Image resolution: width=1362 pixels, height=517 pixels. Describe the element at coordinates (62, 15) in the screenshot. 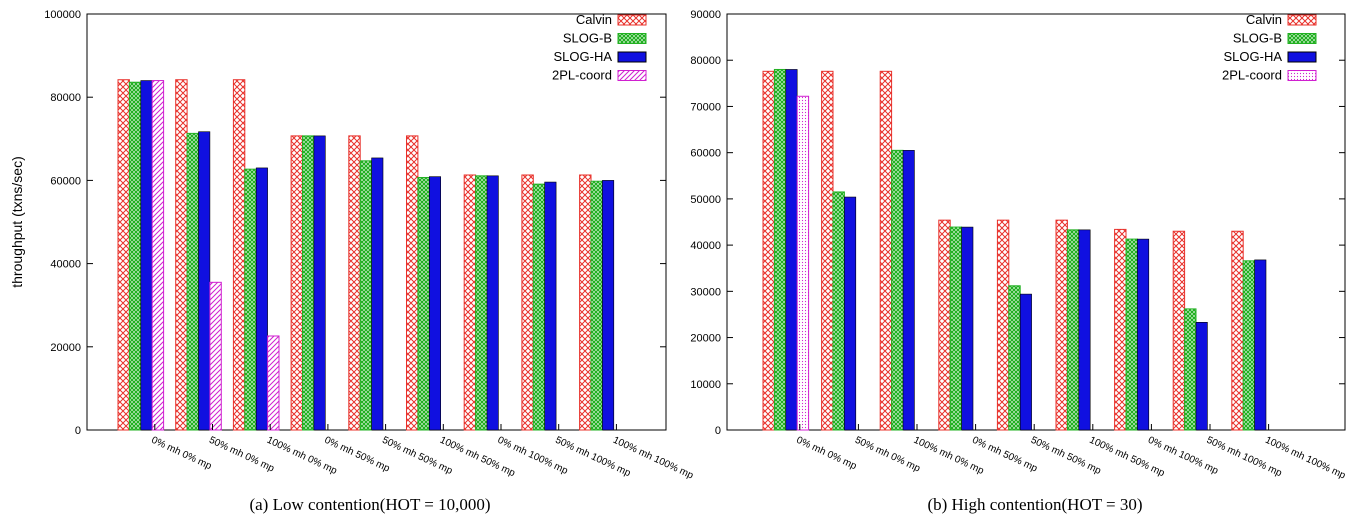

I see `y-tick-label: 100000` at that location.